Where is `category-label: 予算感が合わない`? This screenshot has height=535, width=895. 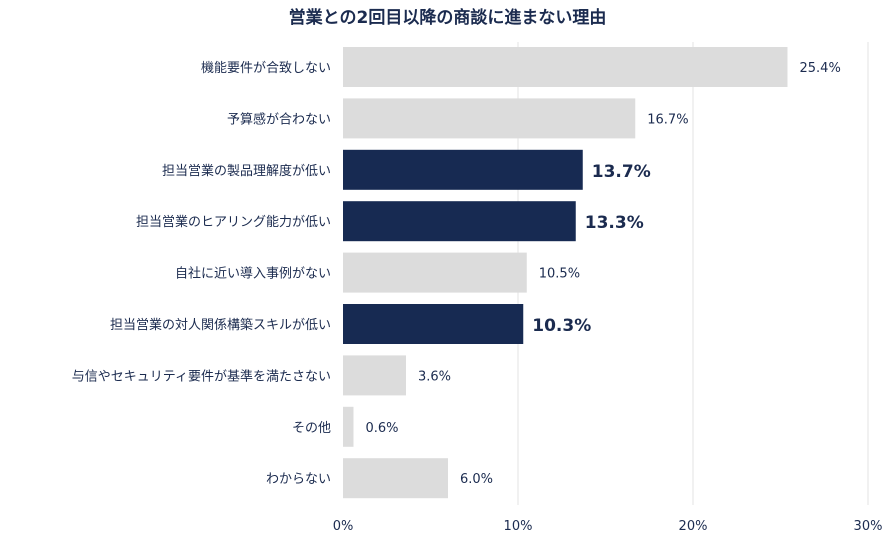 category-label: 予算感が合わない is located at coordinates (279, 119).